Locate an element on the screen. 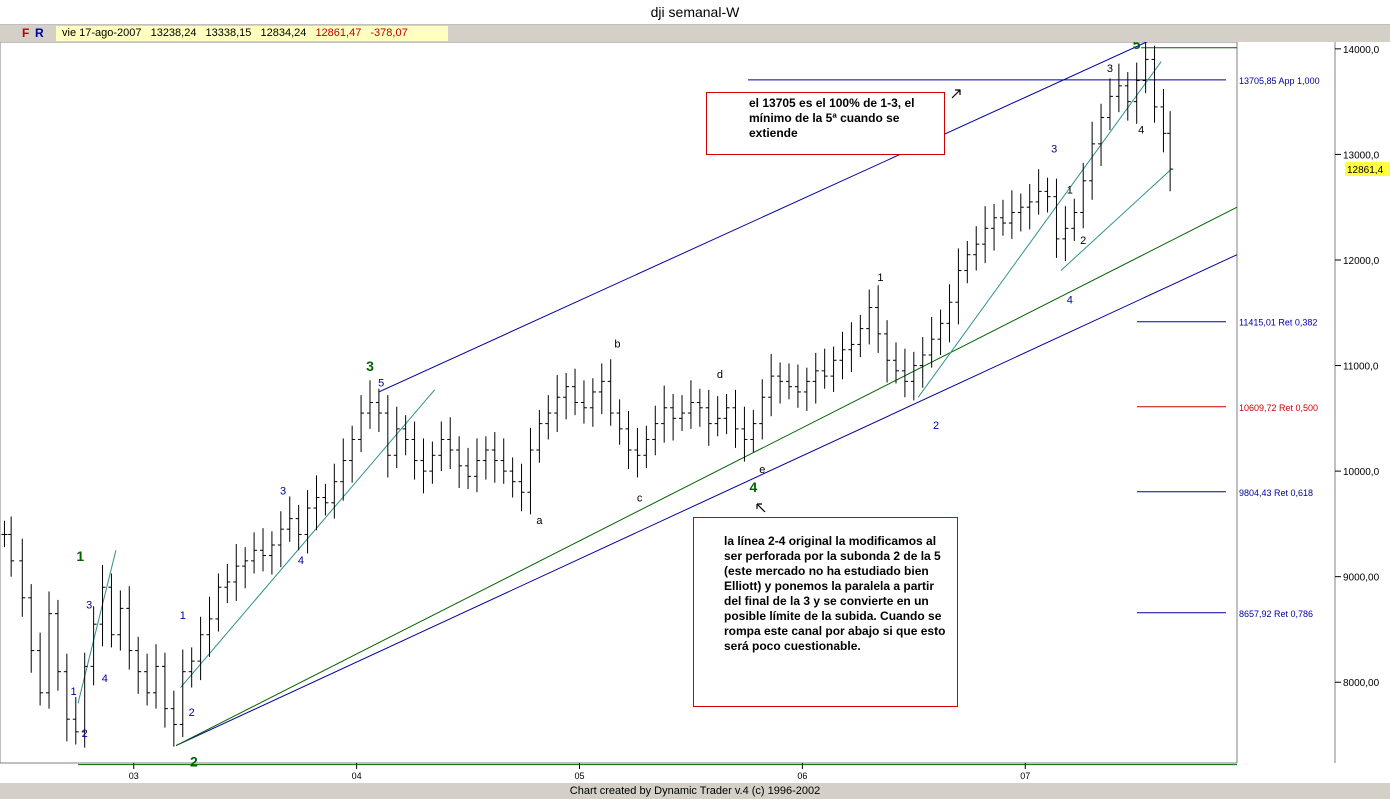 The width and height of the screenshot is (1390, 799). last-price-label: 12861,4 is located at coordinates (1365, 170).